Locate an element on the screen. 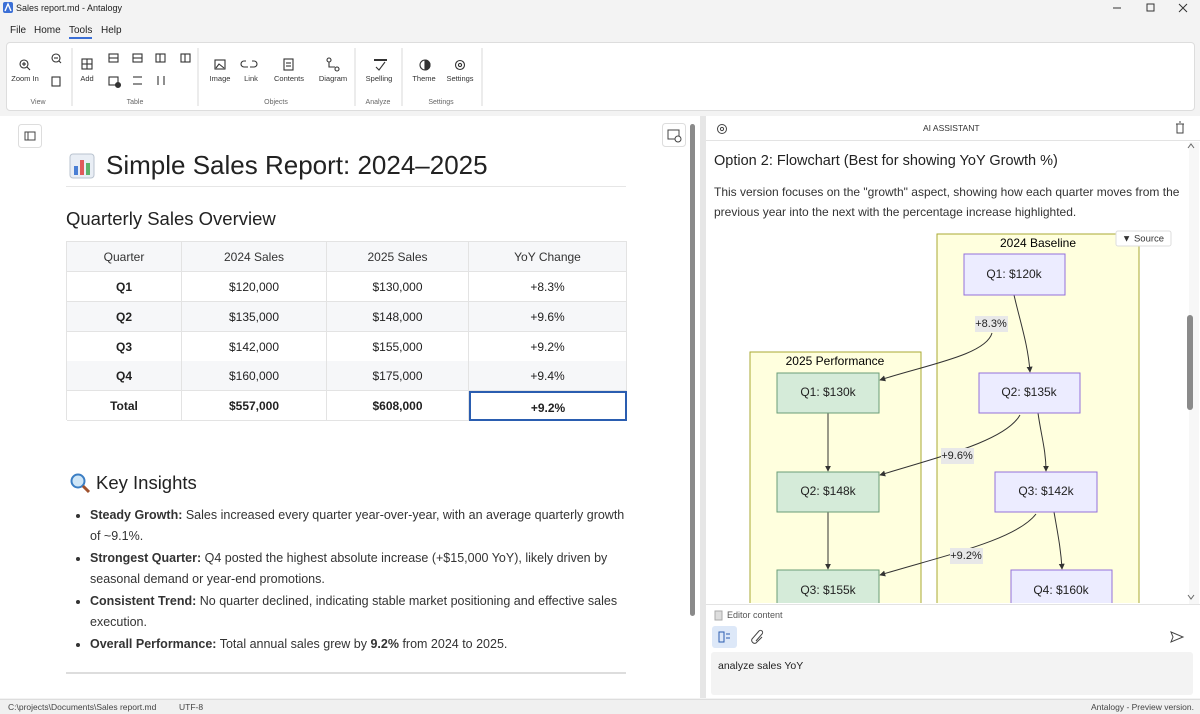  ribbon-group-label: Table is located at coordinates (135, 102).